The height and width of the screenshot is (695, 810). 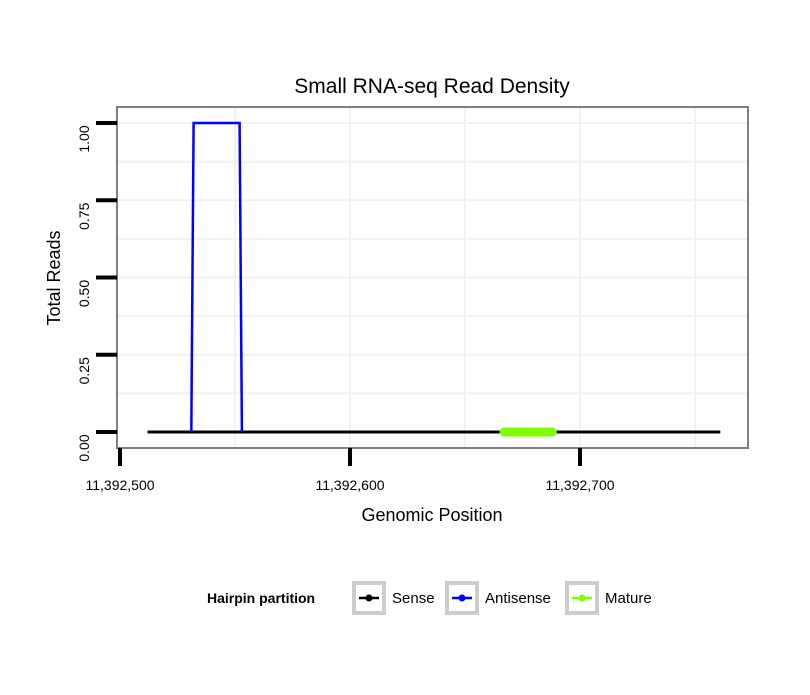 What do you see at coordinates (119, 485) in the screenshot?
I see `x-tick-label: 11,392,500` at bounding box center [119, 485].